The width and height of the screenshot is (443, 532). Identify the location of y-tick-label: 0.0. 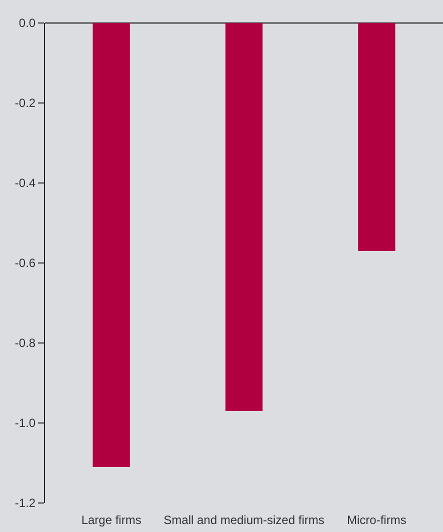
(27, 23).